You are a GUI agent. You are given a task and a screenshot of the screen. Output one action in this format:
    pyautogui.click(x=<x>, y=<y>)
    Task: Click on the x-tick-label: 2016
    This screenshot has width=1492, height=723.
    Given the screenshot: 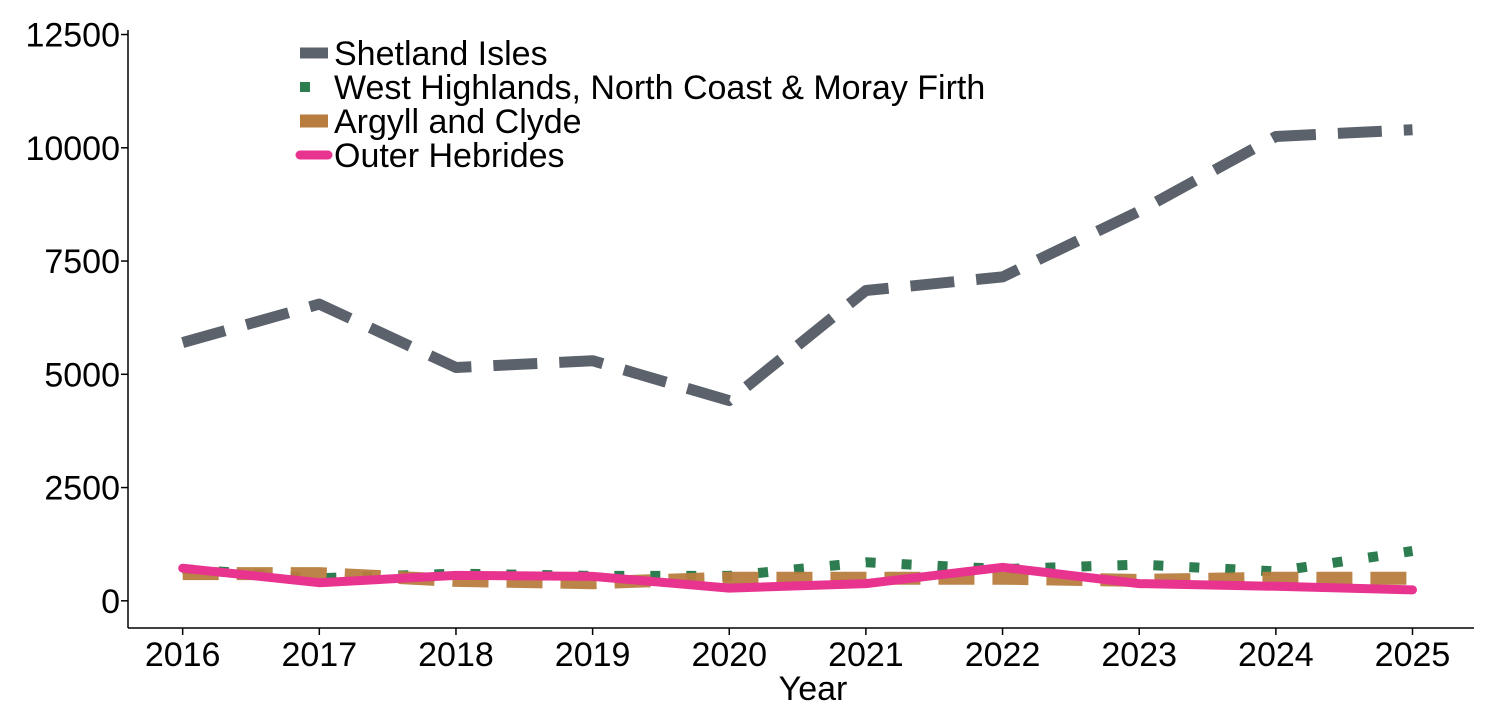 What is the action you would take?
    pyautogui.click(x=183, y=655)
    